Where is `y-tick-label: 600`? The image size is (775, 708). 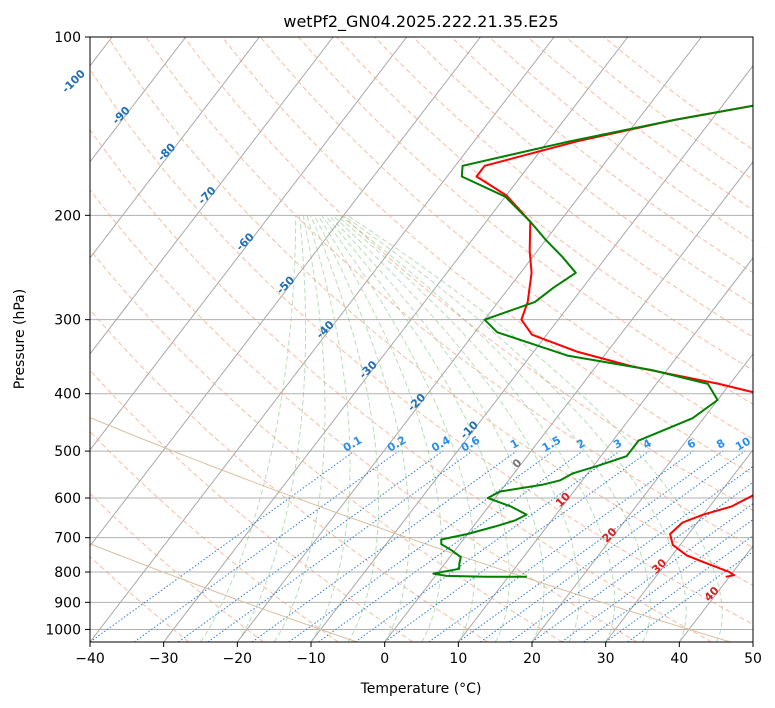
y-tick-label: 600 is located at coordinates (67, 499).